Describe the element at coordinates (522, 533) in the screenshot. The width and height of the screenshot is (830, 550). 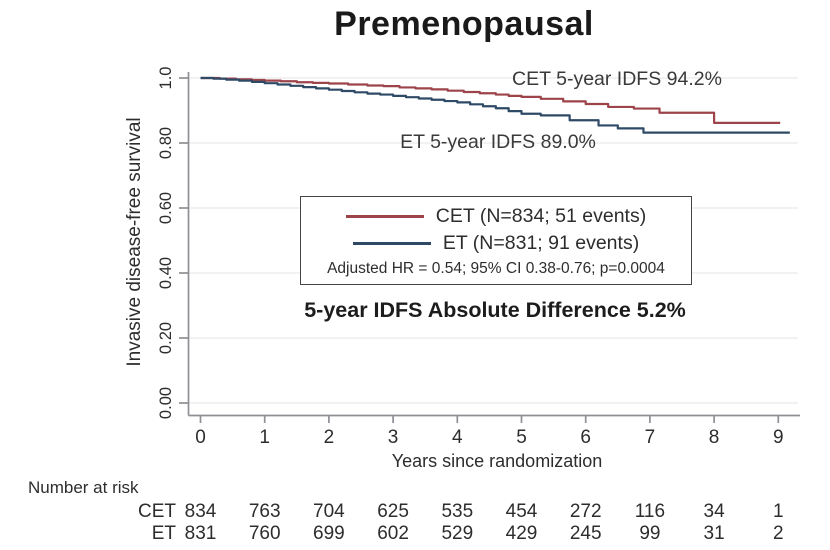
I see `risk-count: 429` at that location.